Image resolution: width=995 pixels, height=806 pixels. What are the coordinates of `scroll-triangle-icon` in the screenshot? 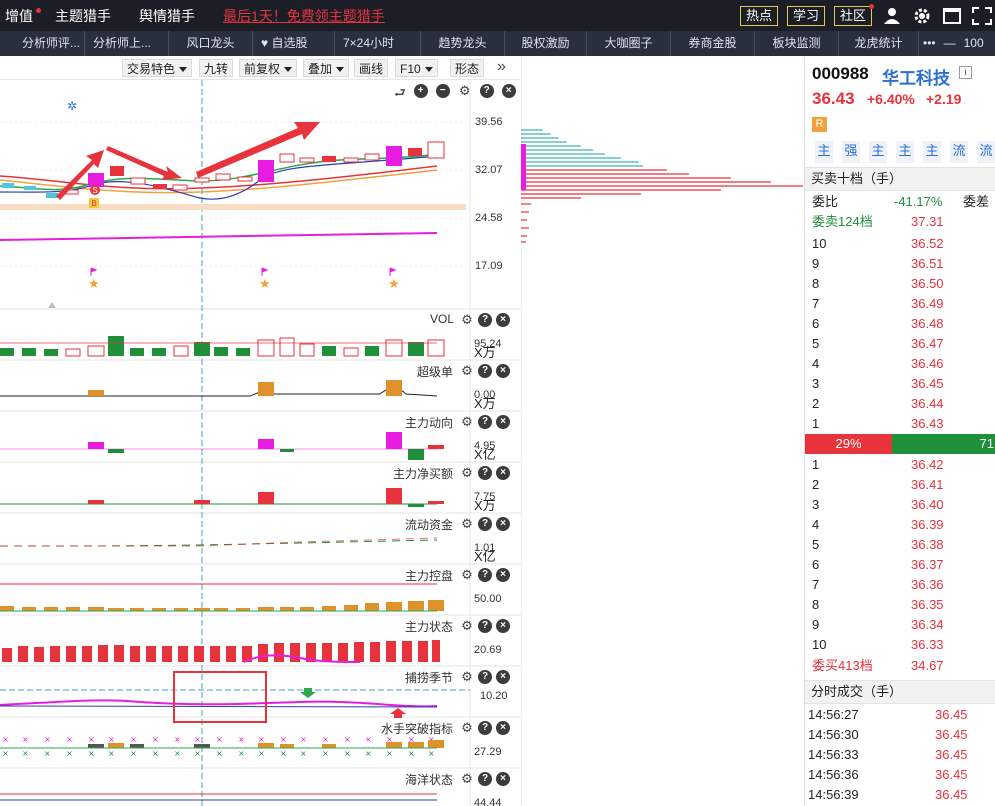 It's located at (52, 305).